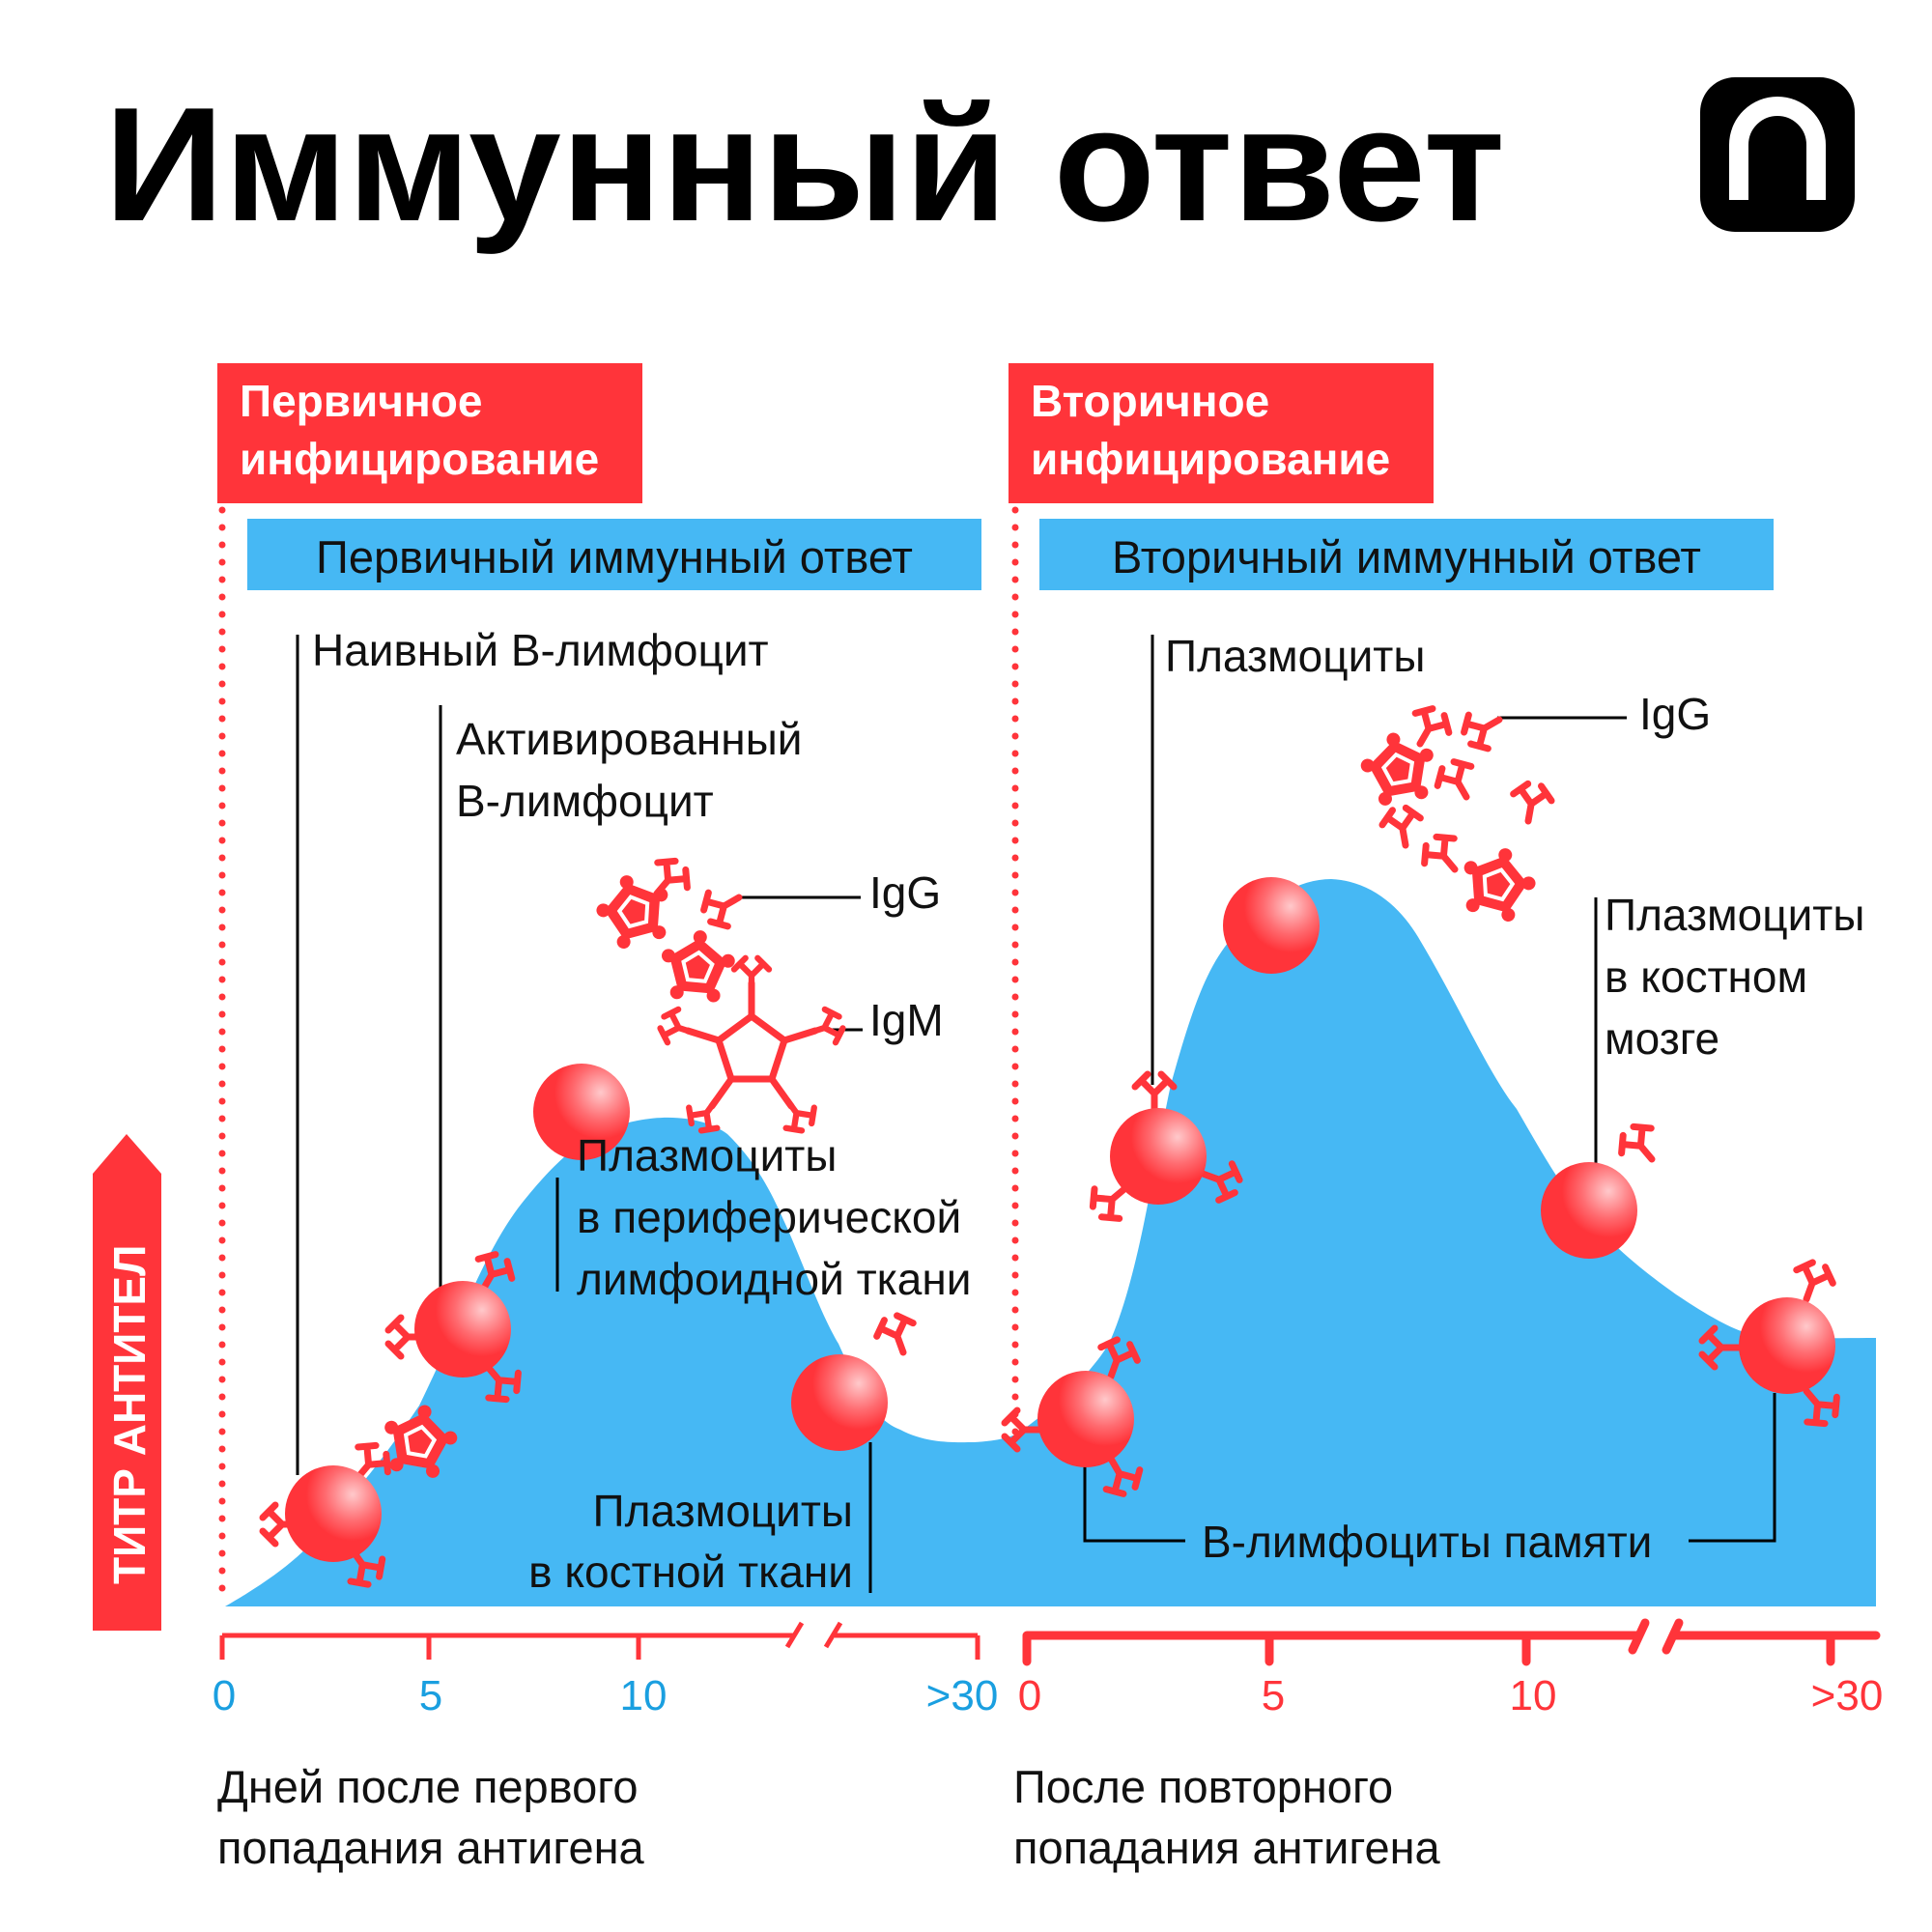  I want to click on peripheral-plasma-label: лимфоидной ткани, so click(774, 1279).